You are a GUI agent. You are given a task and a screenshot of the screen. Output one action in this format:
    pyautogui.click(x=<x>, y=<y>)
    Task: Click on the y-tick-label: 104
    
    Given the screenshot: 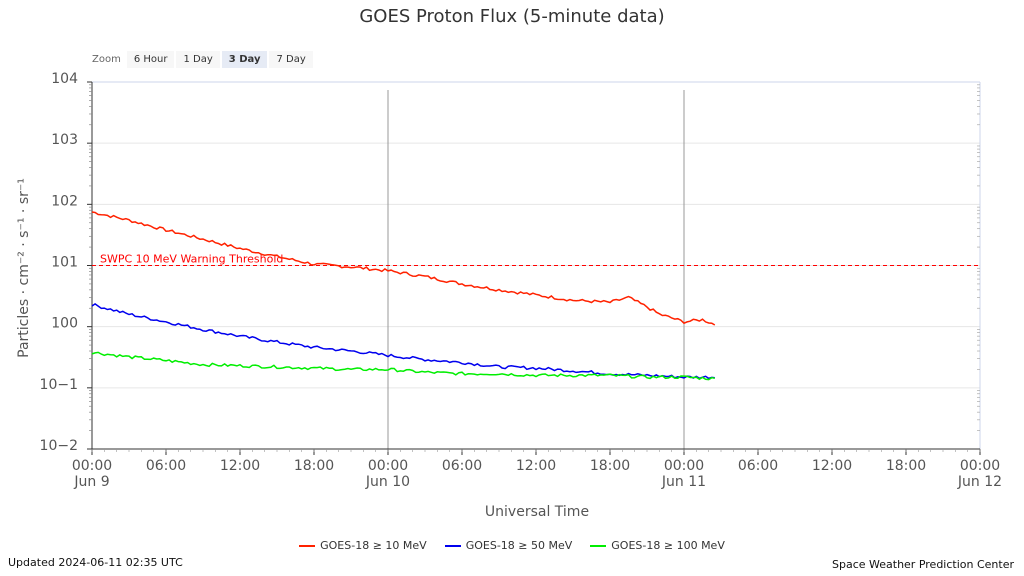 What is the action you would take?
    pyautogui.click(x=64, y=79)
    